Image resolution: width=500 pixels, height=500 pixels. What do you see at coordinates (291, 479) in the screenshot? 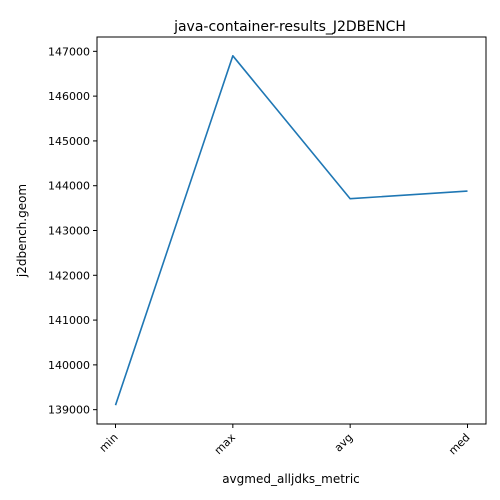
I see `x-axis-label: avgmed_alljdks_metric` at bounding box center [291, 479].